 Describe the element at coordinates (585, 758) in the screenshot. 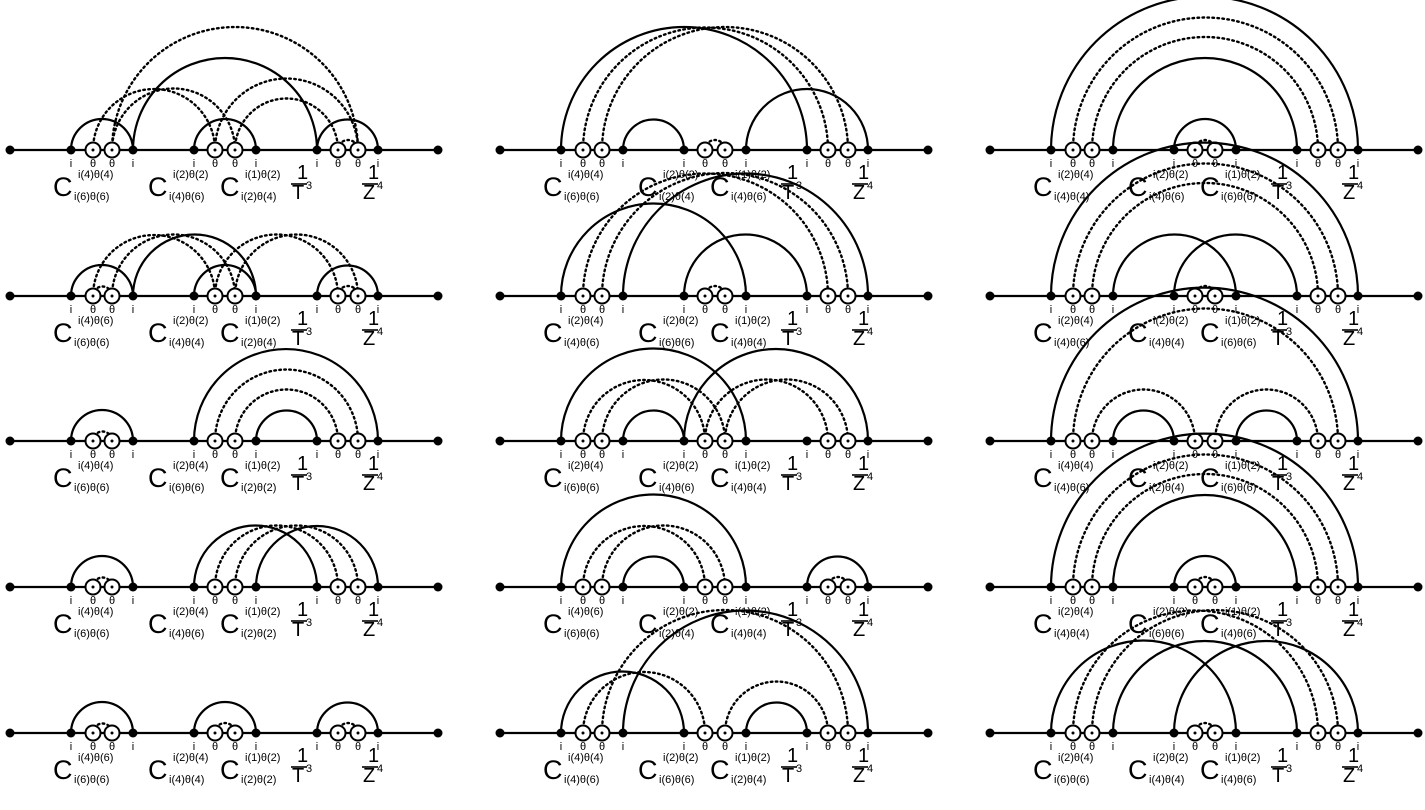

I see `coefficient-upper-index: i(4)θ(4)` at that location.